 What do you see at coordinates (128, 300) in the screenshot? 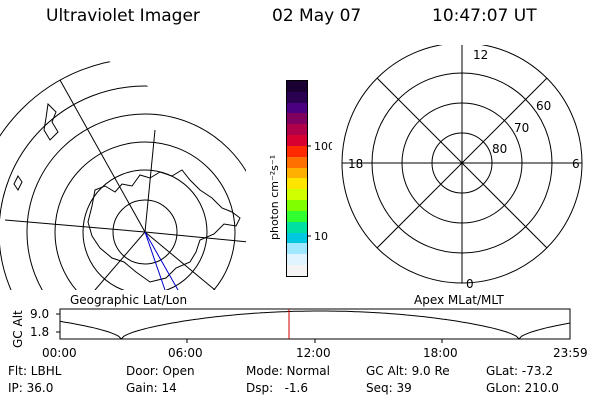
I see `left-map-caption: Geographic Lat/Lon` at bounding box center [128, 300].